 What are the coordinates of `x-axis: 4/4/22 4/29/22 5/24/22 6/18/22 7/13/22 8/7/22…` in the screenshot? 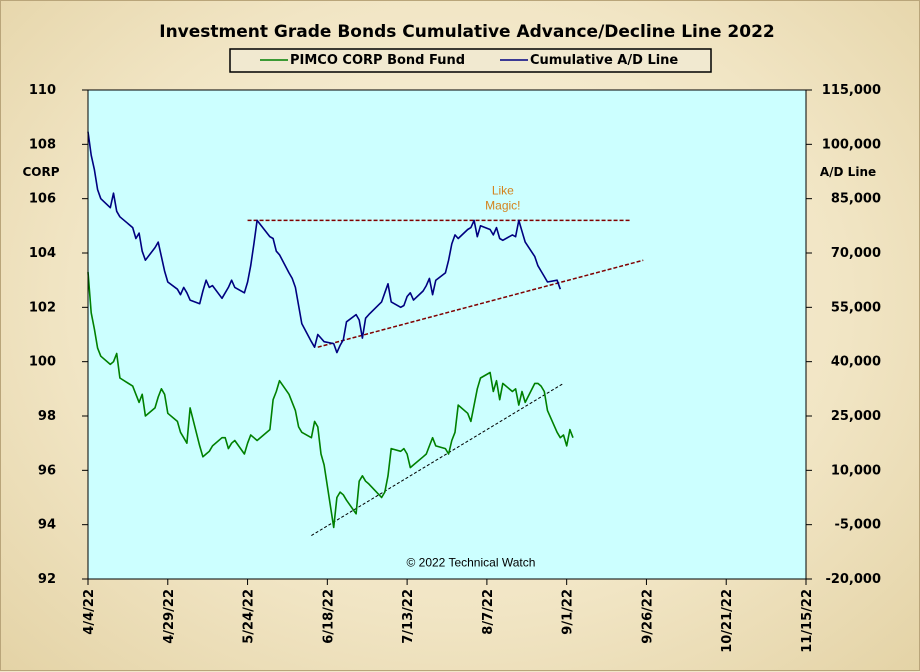 It's located at (448, 616).